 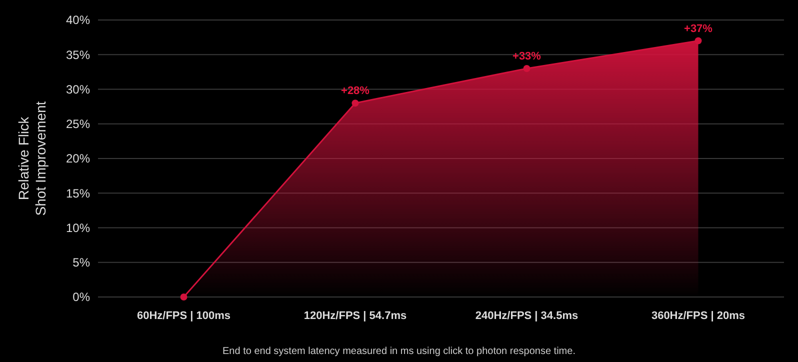 I want to click on data-label: +37%, so click(x=698, y=28).